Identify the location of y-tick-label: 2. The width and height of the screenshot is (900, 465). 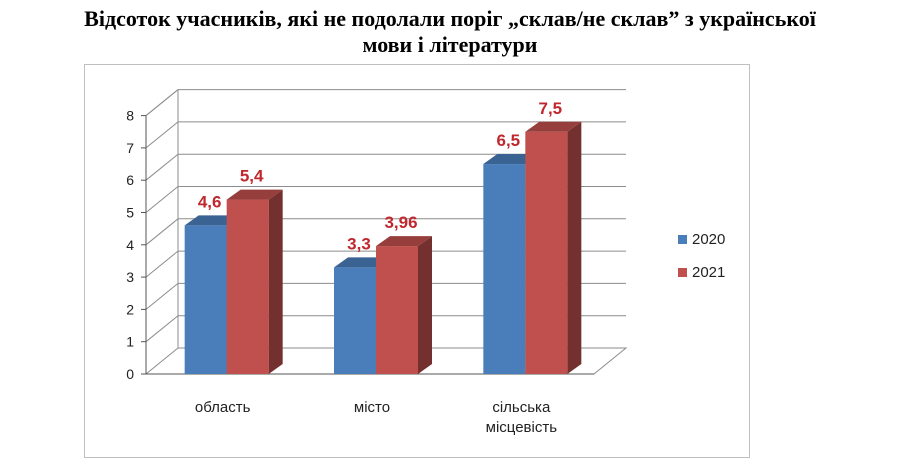
(130, 309).